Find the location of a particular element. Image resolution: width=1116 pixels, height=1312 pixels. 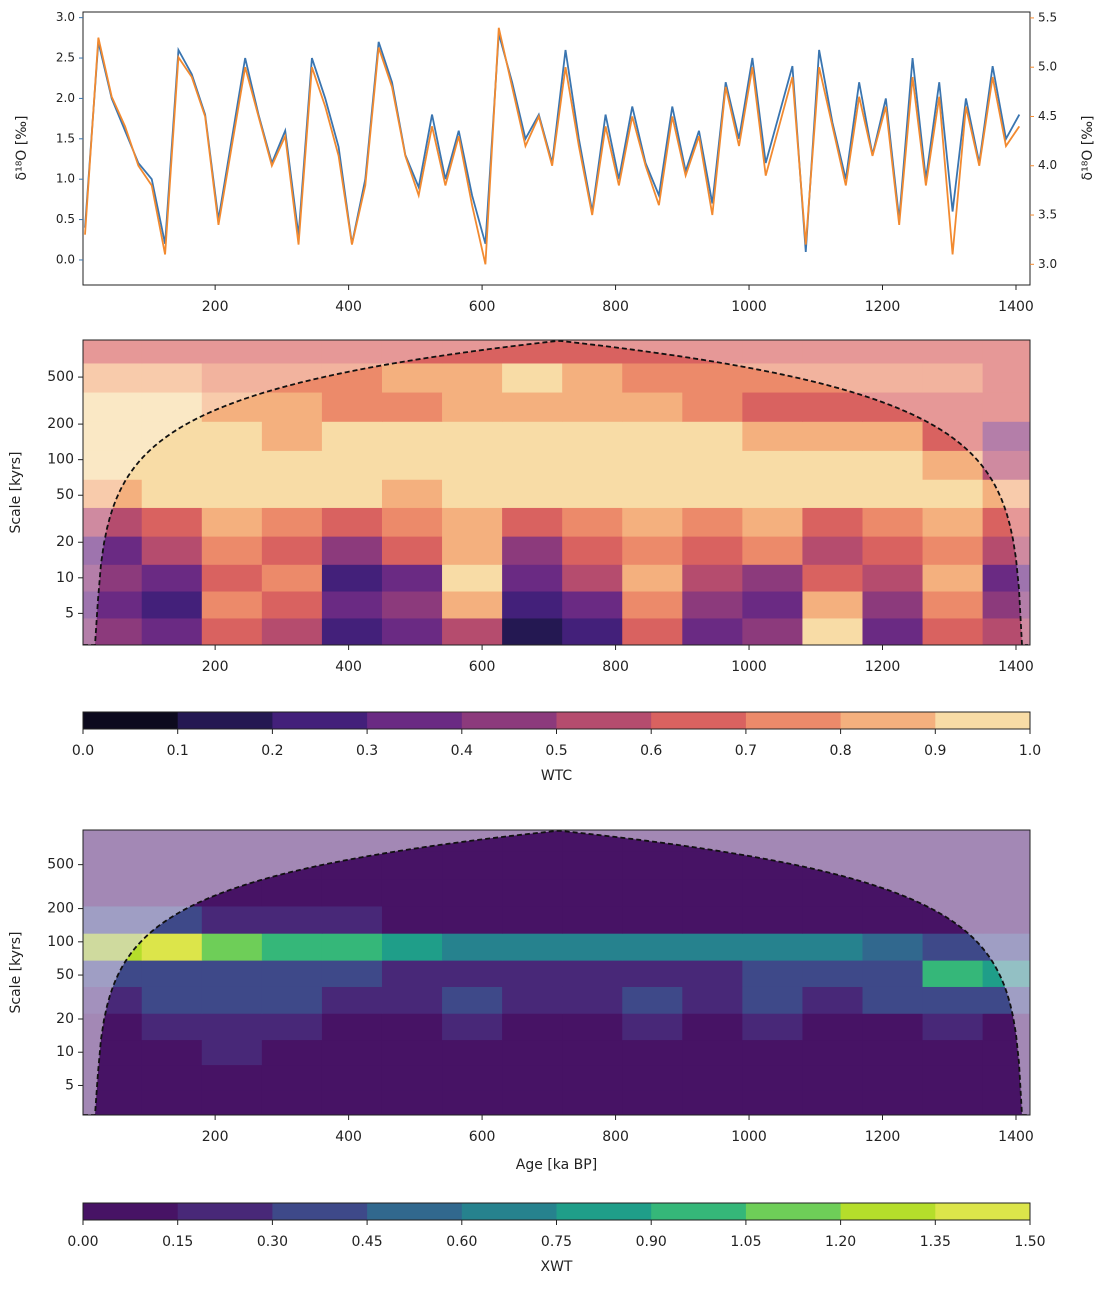

y-axis-label: Scale [kyrs] is located at coordinates (16, 973).